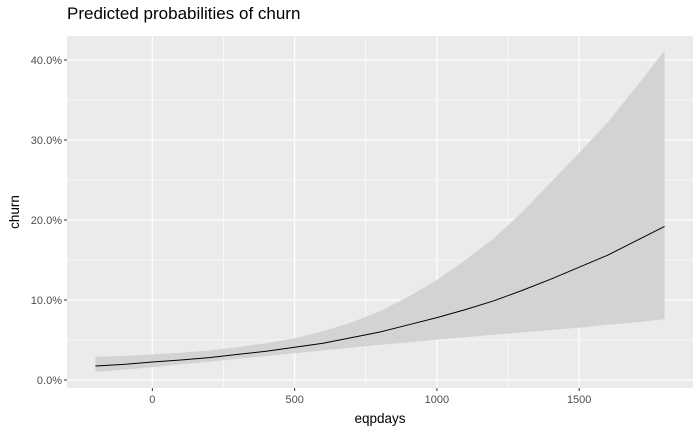 The height and width of the screenshot is (432, 700). I want to click on y-tick-label: 0.0%, so click(49, 381).